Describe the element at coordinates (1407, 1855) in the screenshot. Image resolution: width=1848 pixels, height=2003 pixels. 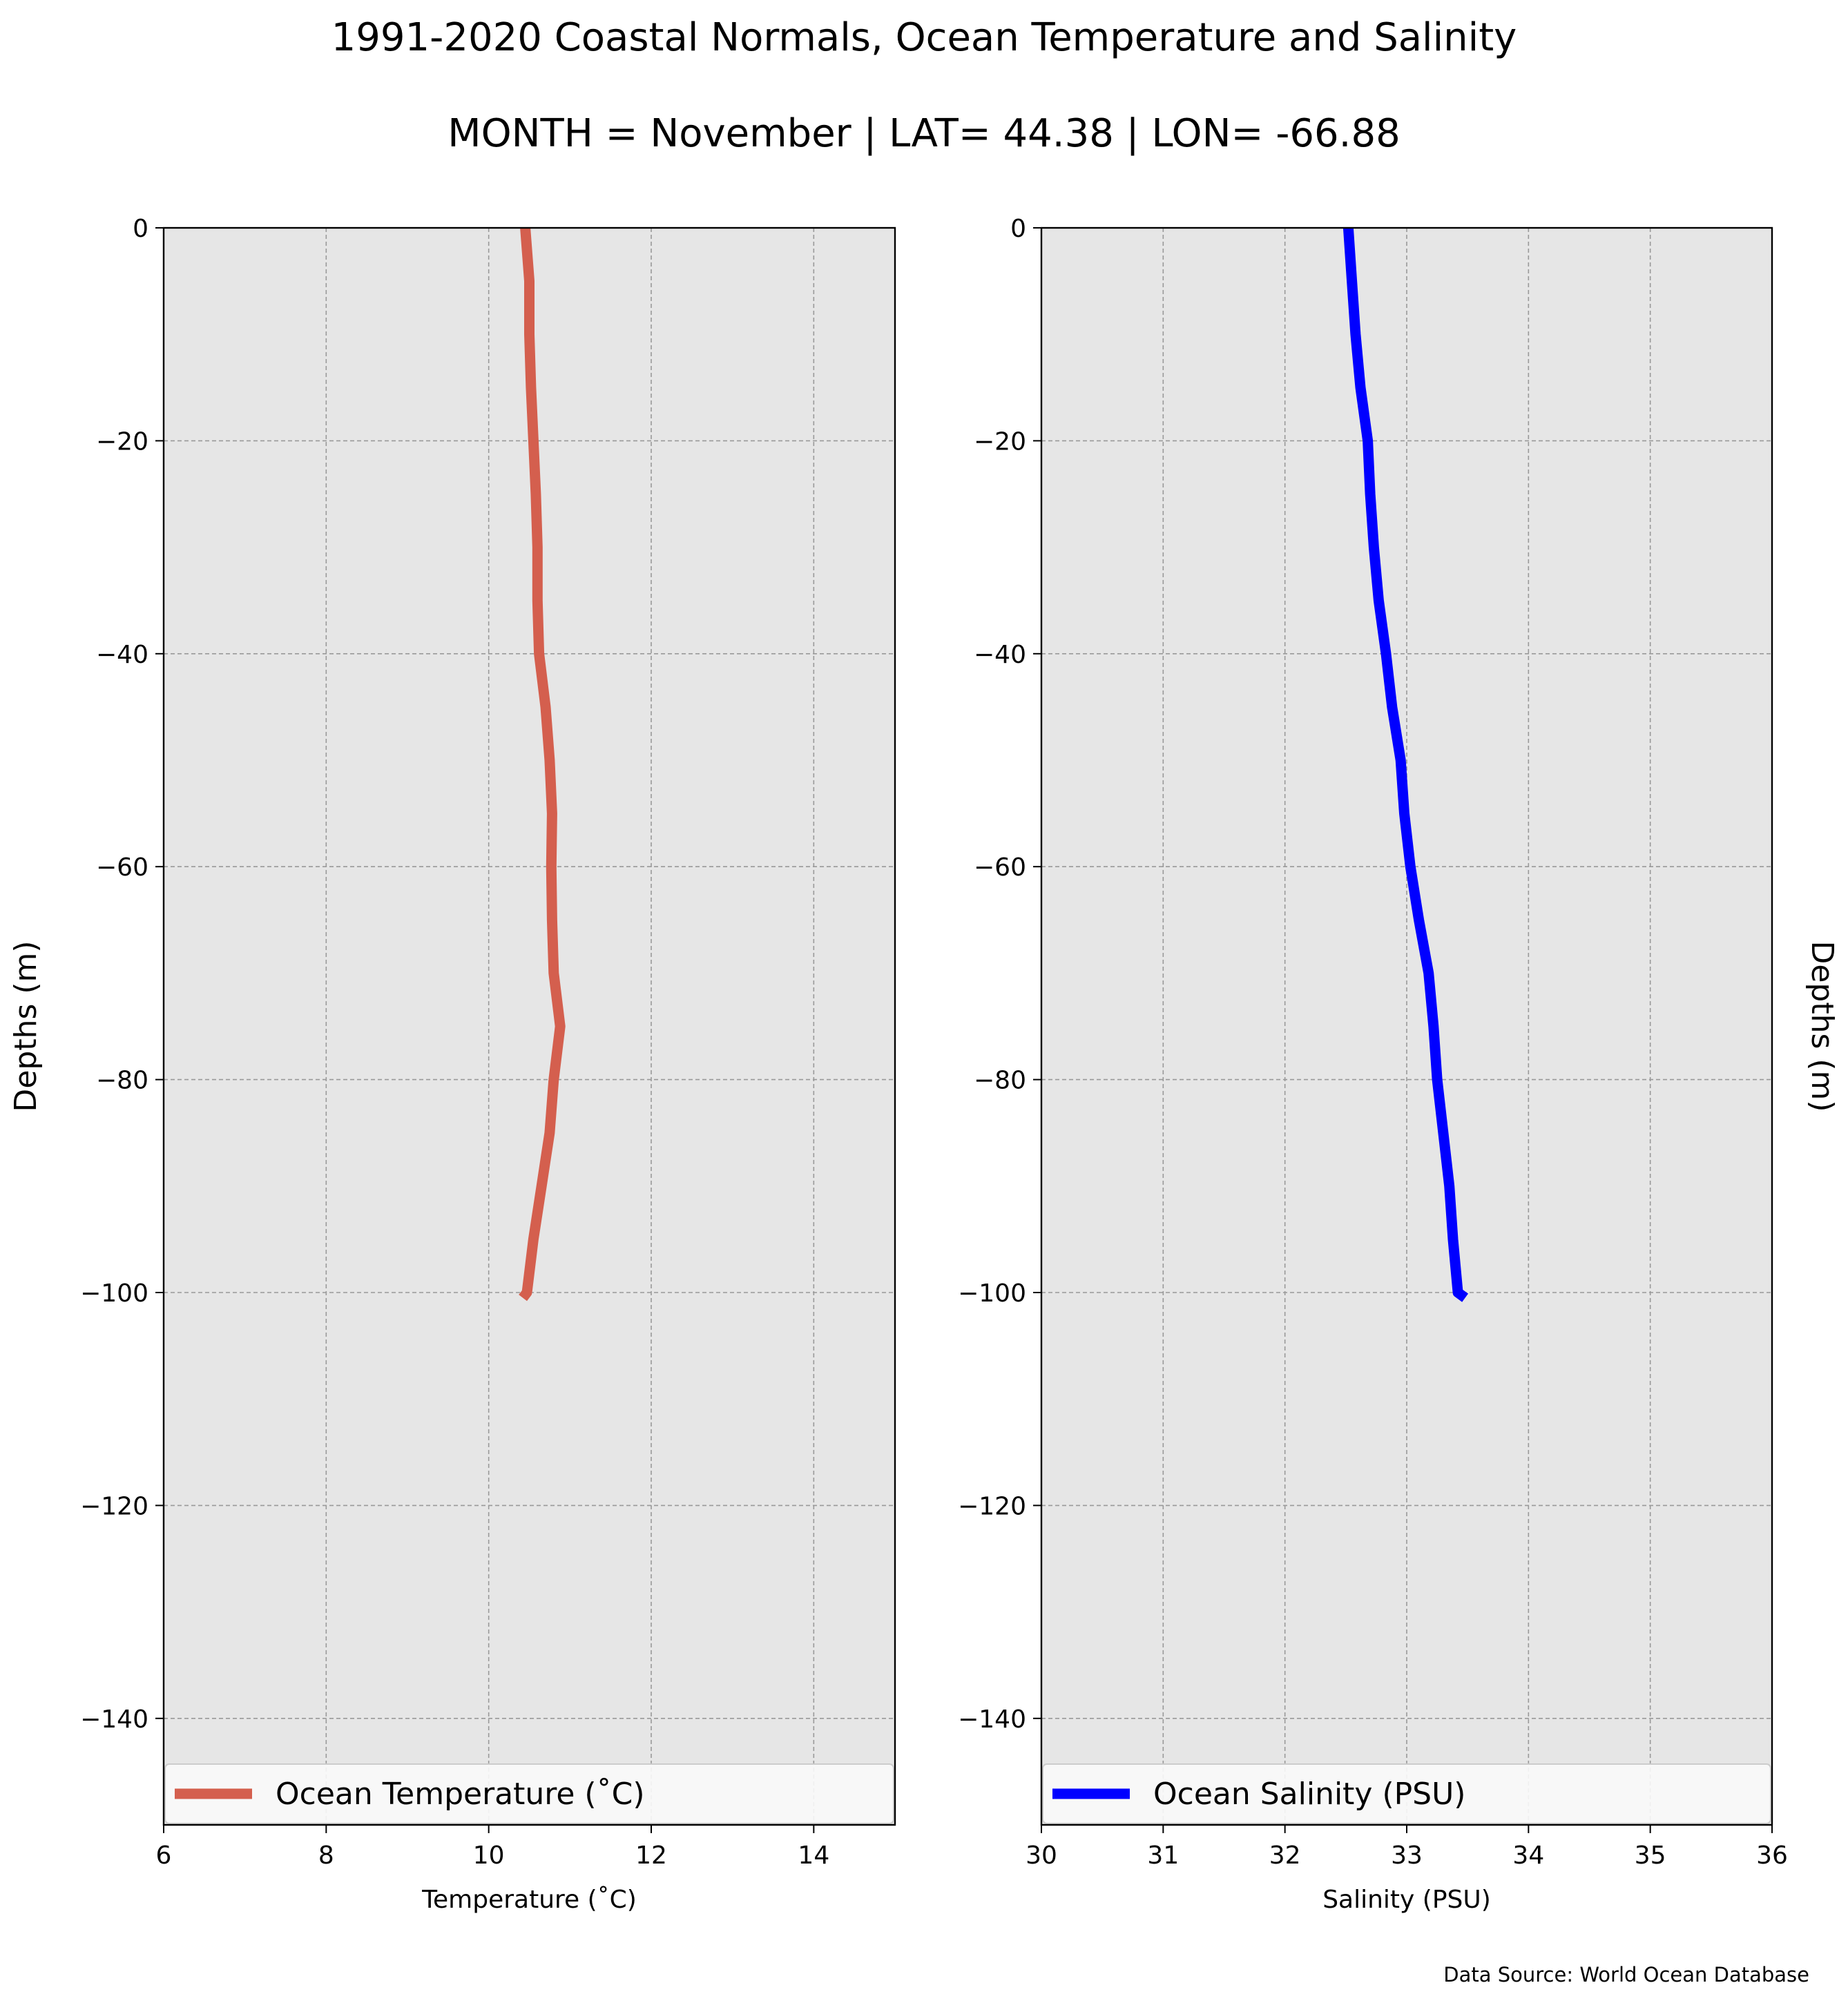
I see `x-tick-label: 33` at that location.